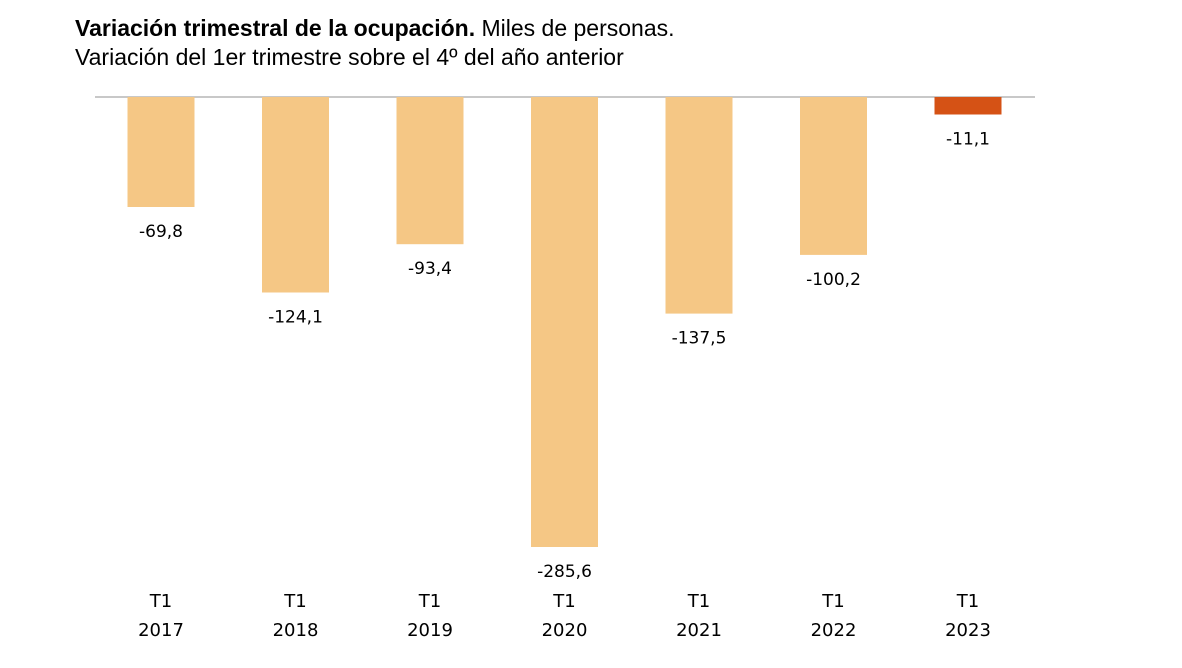 This screenshot has height=668, width=1182. I want to click on category-year-label: 2017, so click(161, 630).